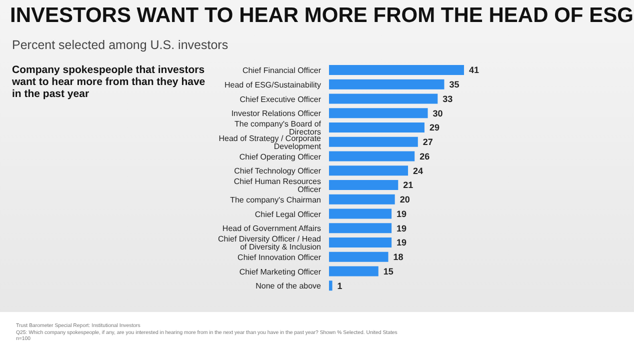 The image size is (634, 343). What do you see at coordinates (281, 99) in the screenshot?
I see `y-tick-label: Chief Executive Officer` at bounding box center [281, 99].